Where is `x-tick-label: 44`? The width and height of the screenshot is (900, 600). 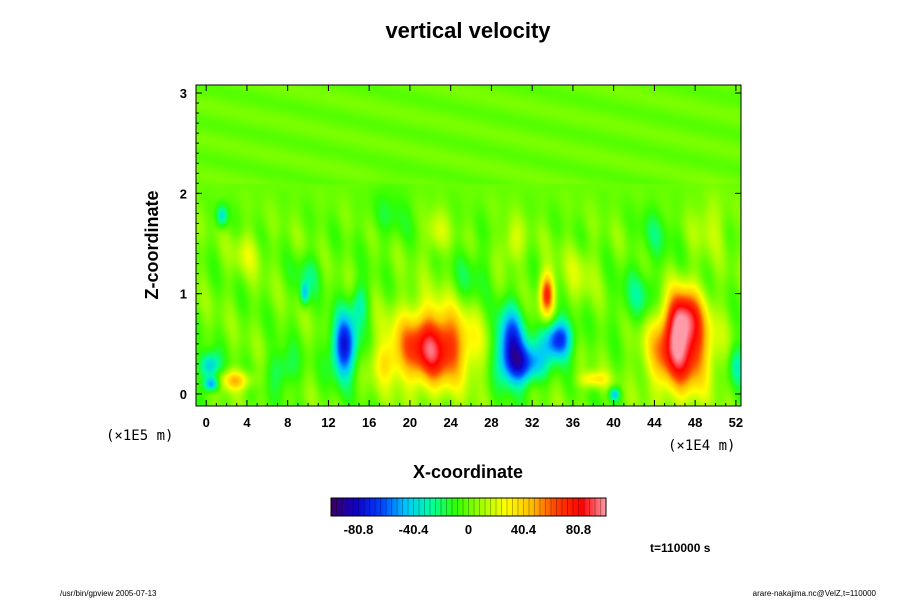
x-tick-label: 44 is located at coordinates (654, 422).